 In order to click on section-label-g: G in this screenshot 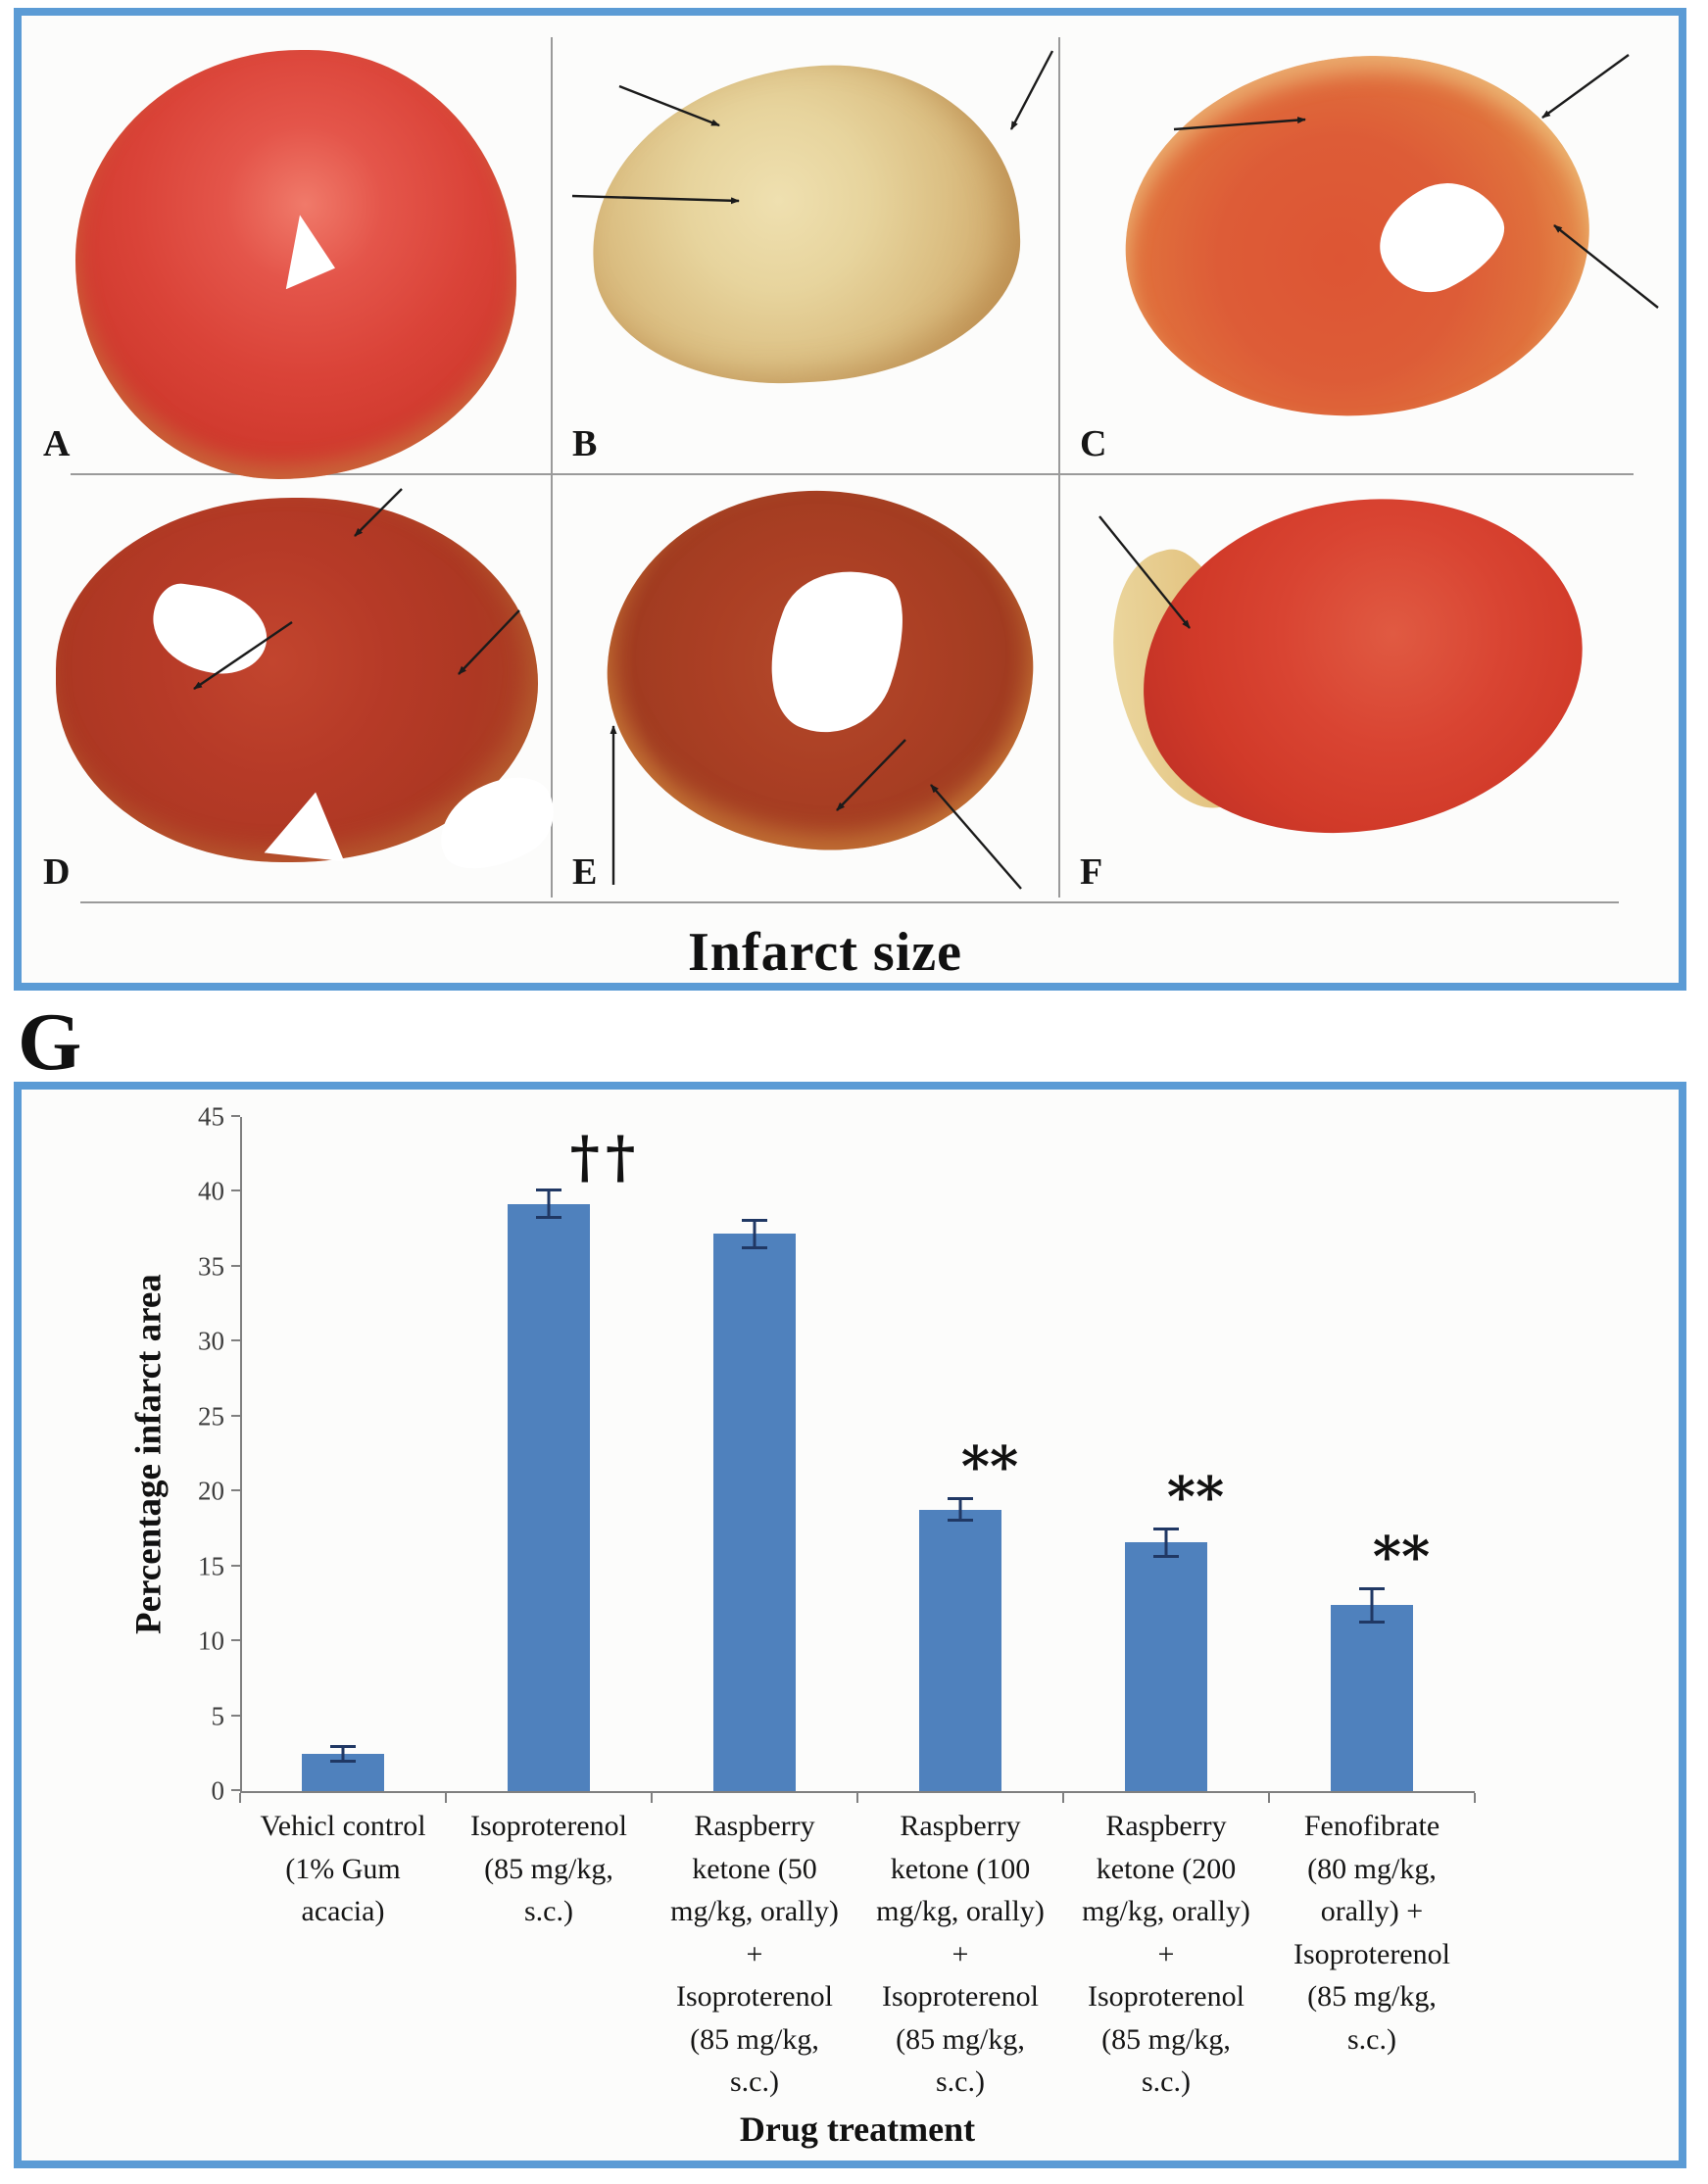, I will do `click(50, 1042)`.